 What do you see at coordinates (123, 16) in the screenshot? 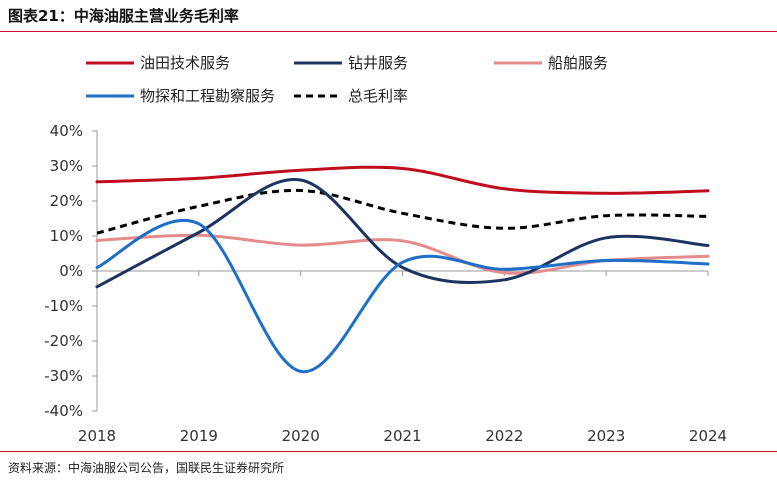
I see `figure-title: 图表21：中海油服主营业务毛利率` at bounding box center [123, 16].